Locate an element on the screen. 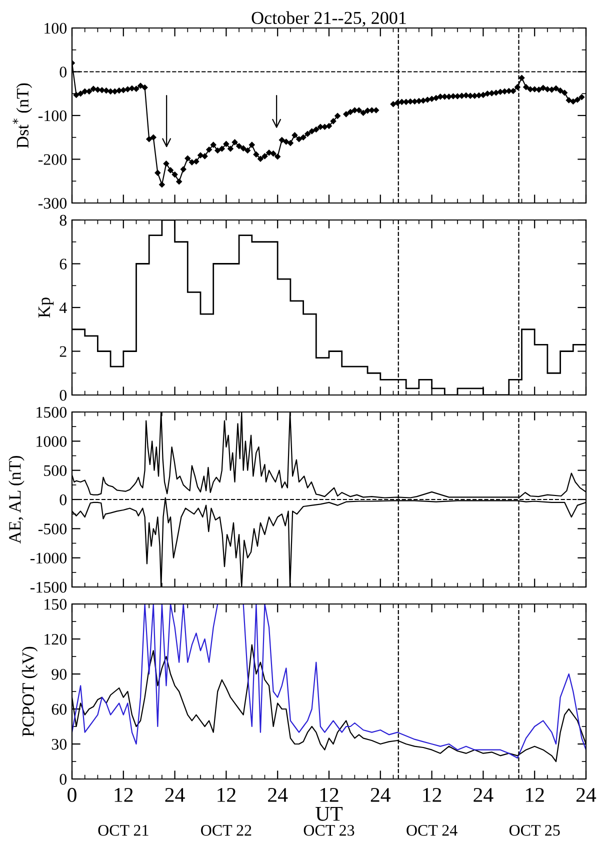 Image resolution: width=599 pixels, height=858 pixels. y-tick-label: 4 is located at coordinates (63, 308).